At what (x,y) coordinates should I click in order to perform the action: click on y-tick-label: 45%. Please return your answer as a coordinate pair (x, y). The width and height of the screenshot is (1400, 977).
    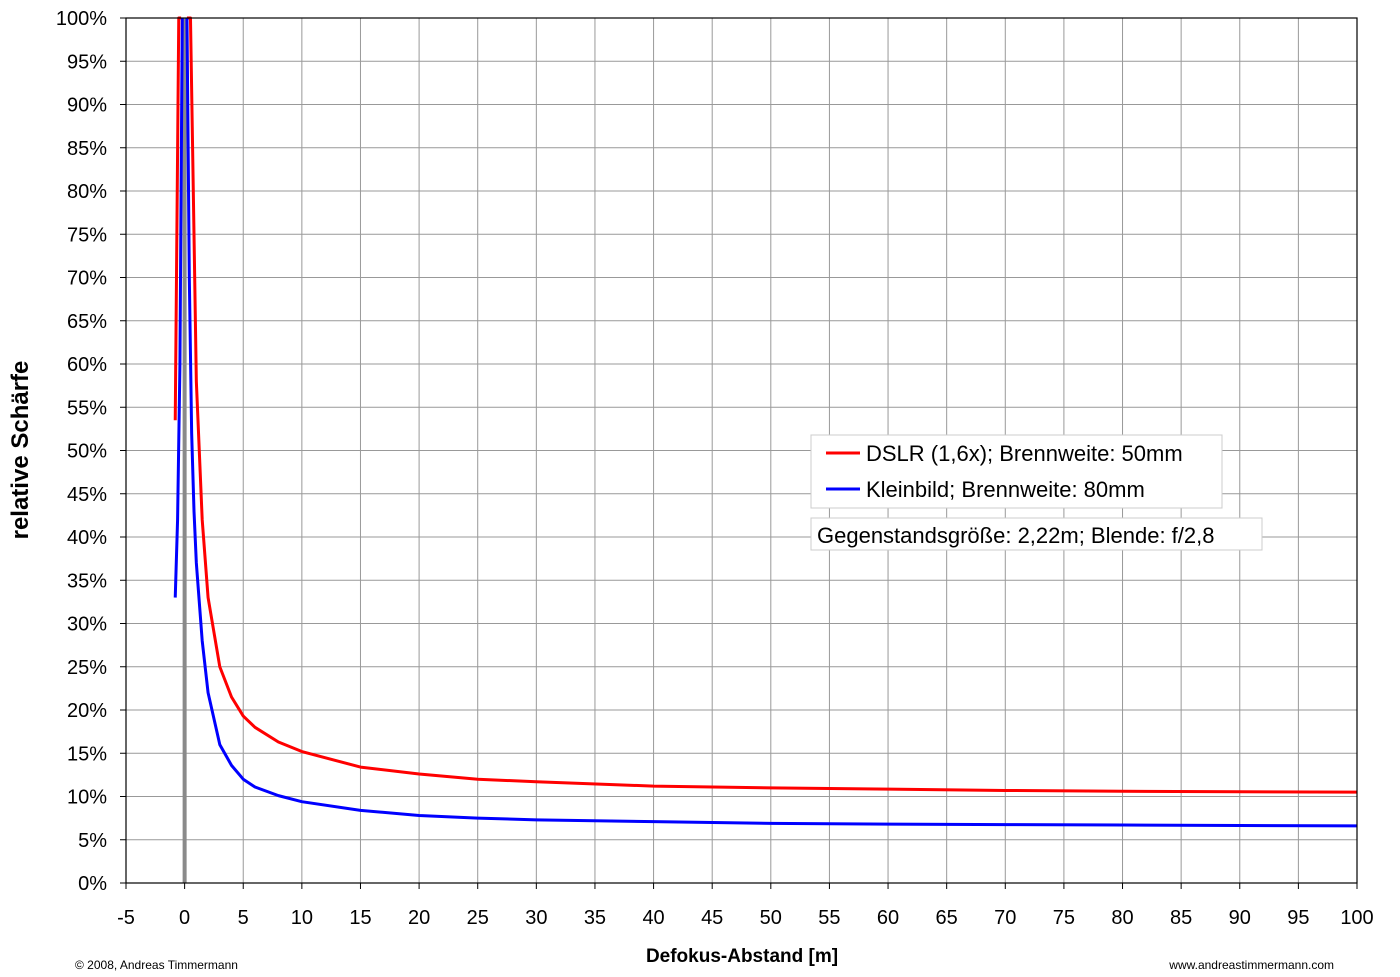
    Looking at the image, I should click on (87, 495).